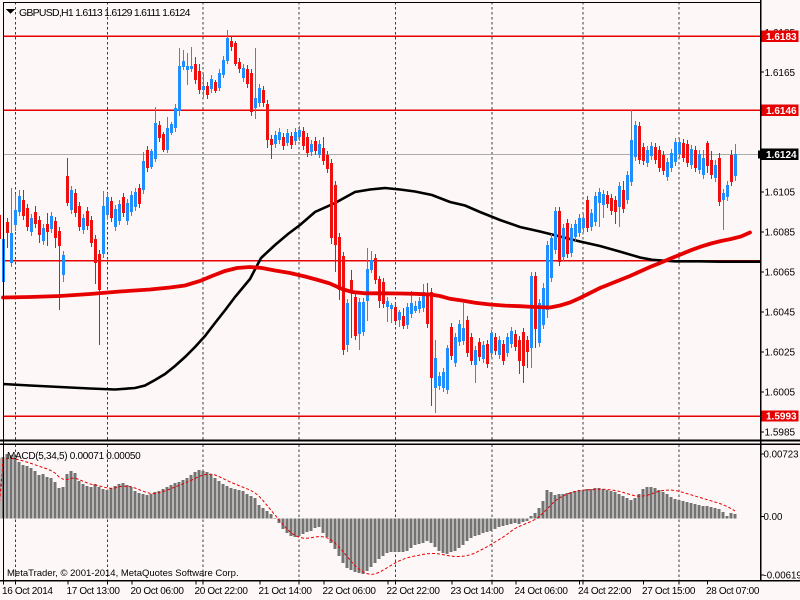  Describe the element at coordinates (350, 591) in the screenshot. I see `svg-text: 22 Oct 06:00` at that location.